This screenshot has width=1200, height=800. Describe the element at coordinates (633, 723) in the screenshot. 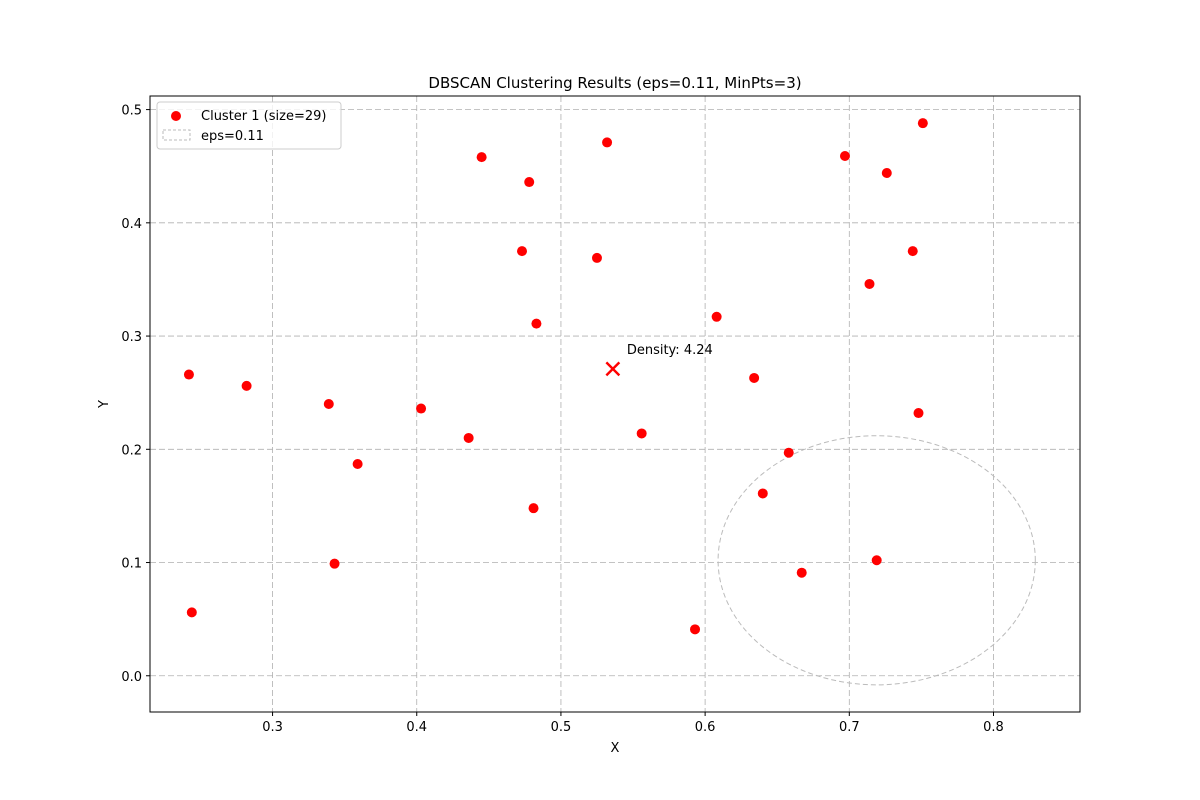

I see `x-ticks: 0.3 0.4 0.5 0.6 0.7 0.8` at that location.